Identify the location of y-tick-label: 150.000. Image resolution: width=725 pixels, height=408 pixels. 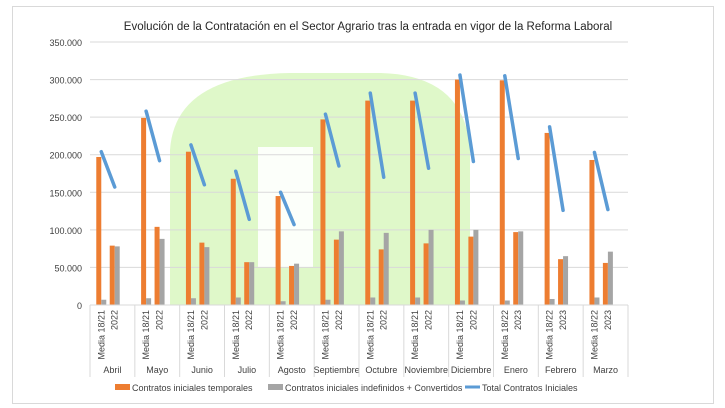
(65, 193).